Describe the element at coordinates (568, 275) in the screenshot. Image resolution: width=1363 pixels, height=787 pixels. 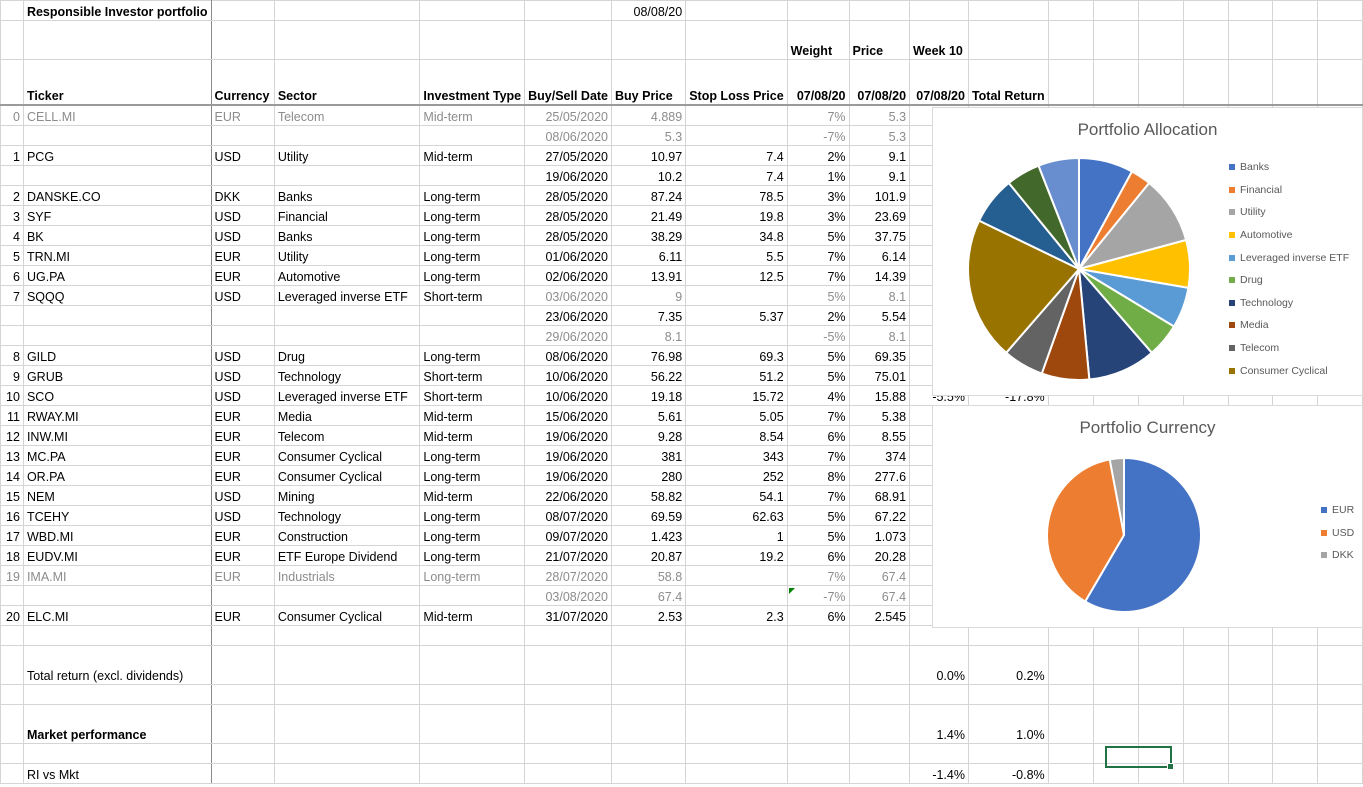
I see `trade-date: 02/06/2020` at that location.